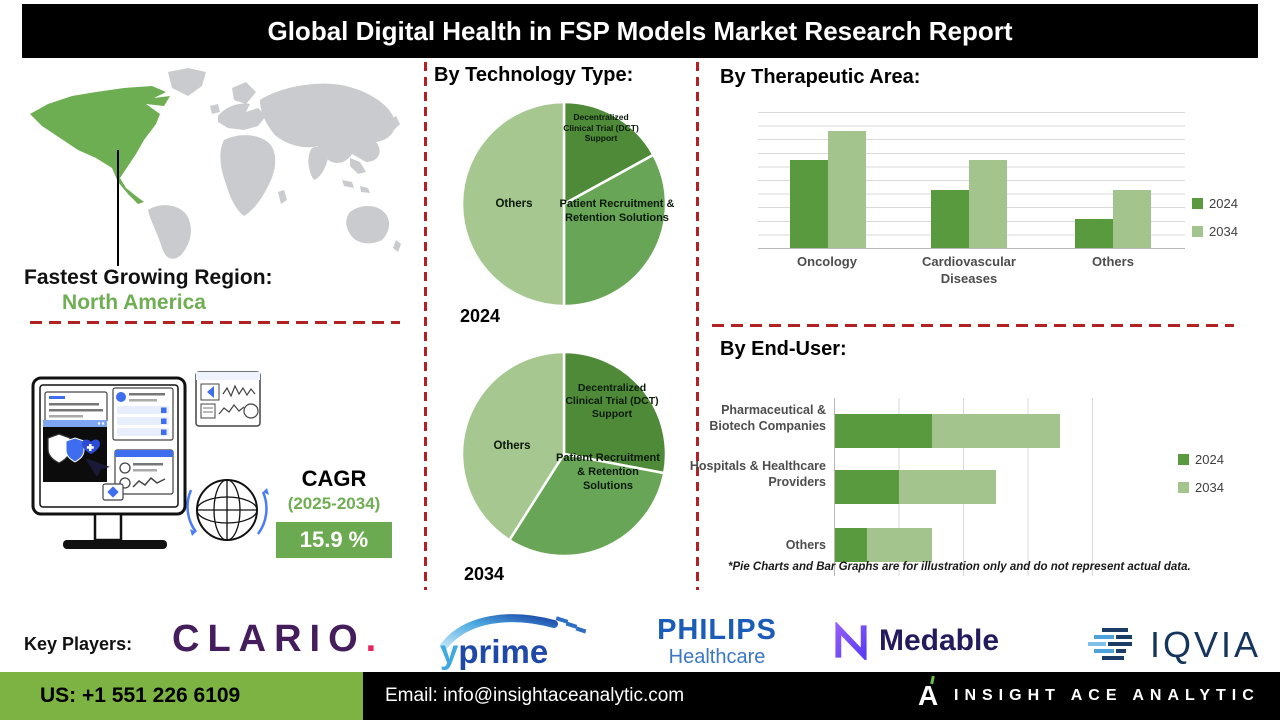 This screenshot has height=720, width=1280. I want to click on eu-legend-2024: 2024, so click(1201, 459).